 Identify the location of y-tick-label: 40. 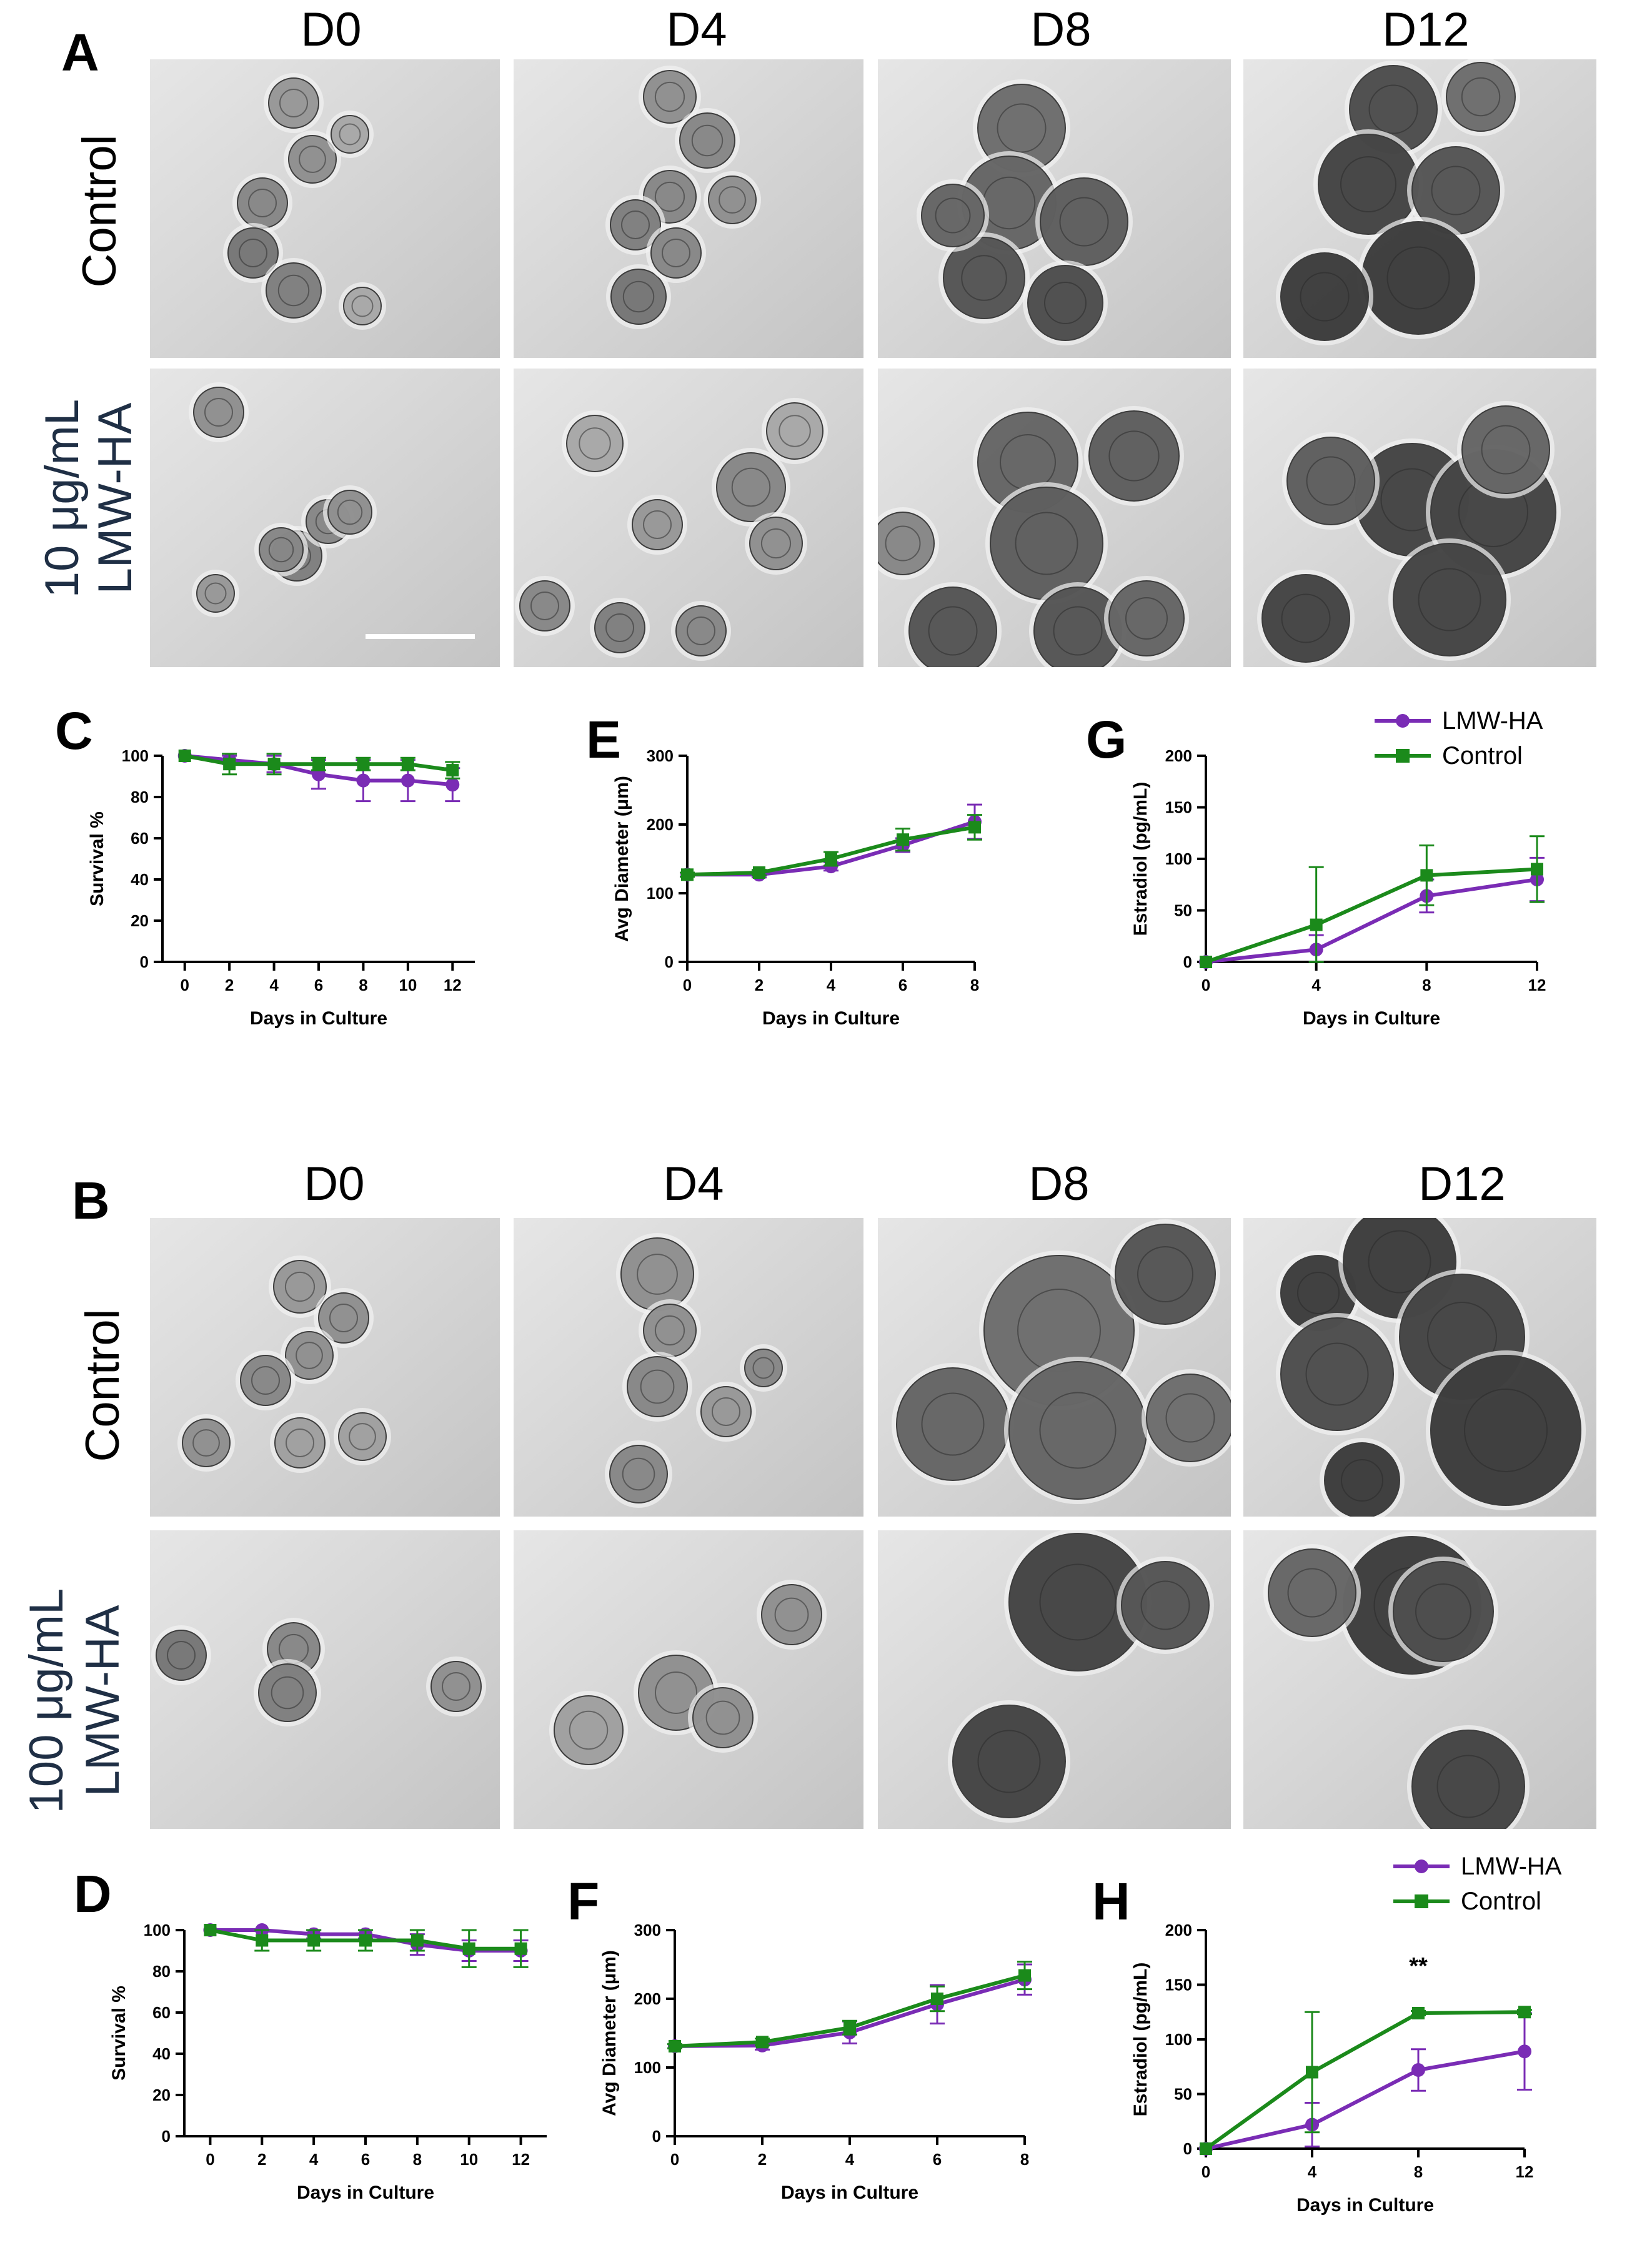
(161, 2053).